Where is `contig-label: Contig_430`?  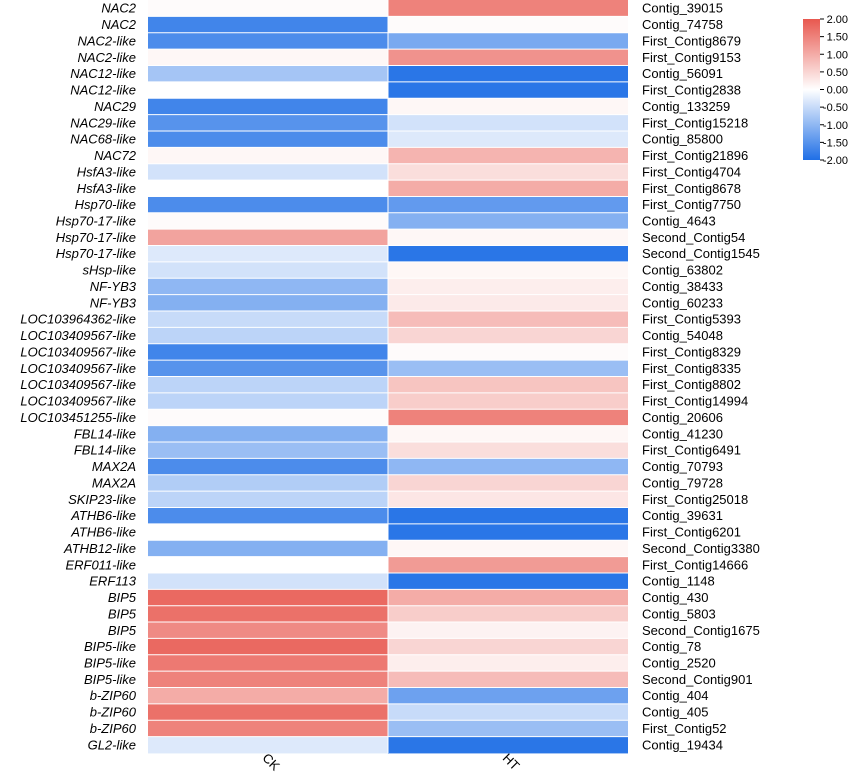
contig-label: Contig_430 is located at coordinates (675, 597).